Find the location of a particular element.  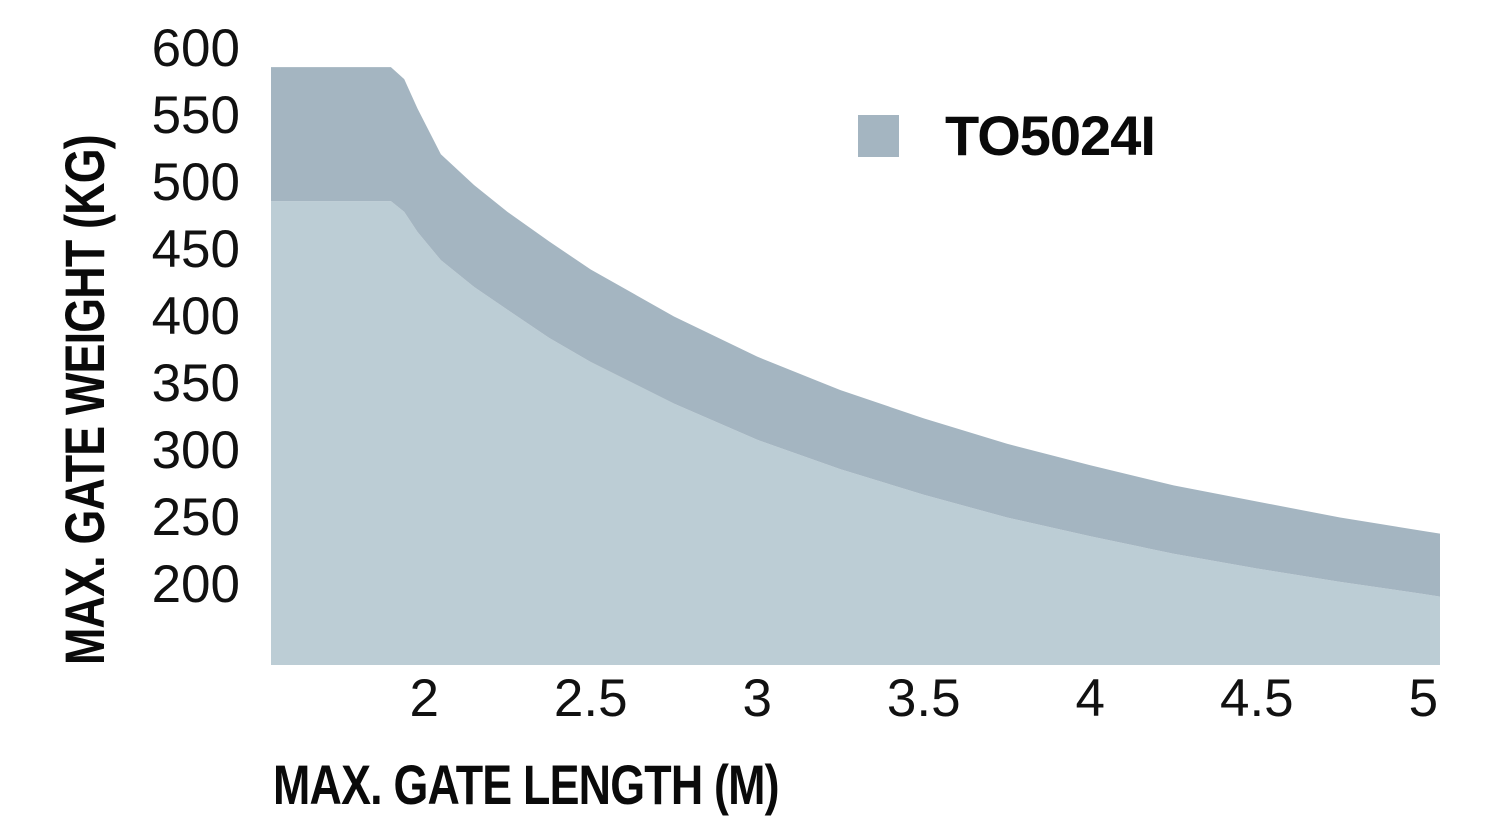

y-tick-label-300: 300 is located at coordinates (196, 450).